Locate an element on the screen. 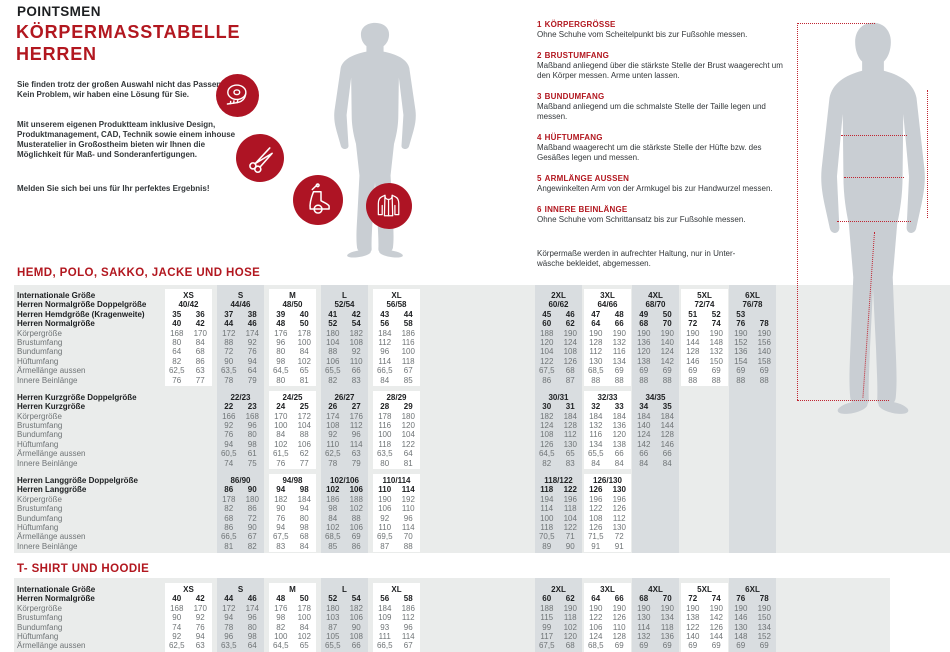 The width and height of the screenshot is (950, 652). size-cell: 115 is located at coordinates (547, 618).